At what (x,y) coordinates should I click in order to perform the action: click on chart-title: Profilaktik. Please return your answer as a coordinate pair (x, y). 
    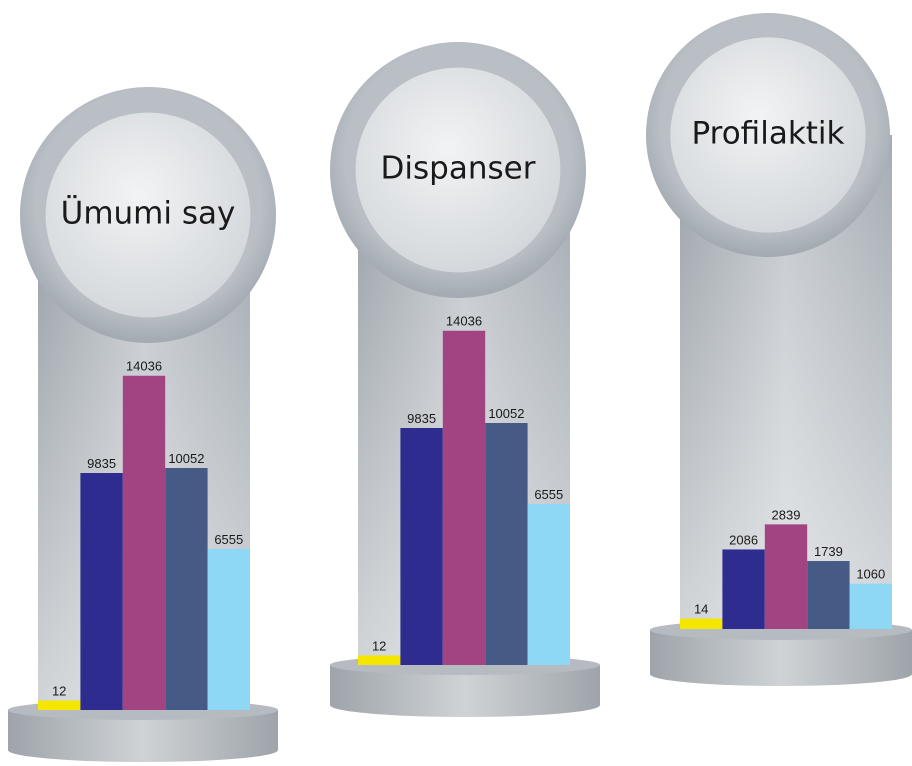
    Looking at the image, I should click on (768, 134).